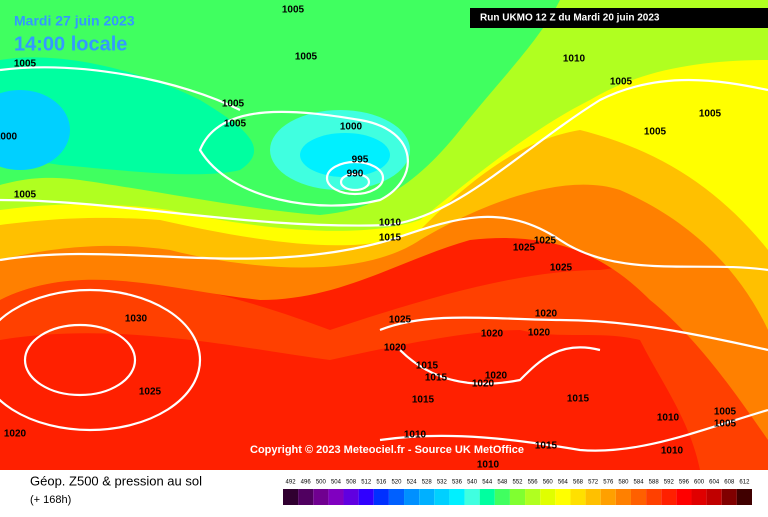  What do you see at coordinates (306, 483) in the screenshot?
I see `legend-label: 496` at bounding box center [306, 483].